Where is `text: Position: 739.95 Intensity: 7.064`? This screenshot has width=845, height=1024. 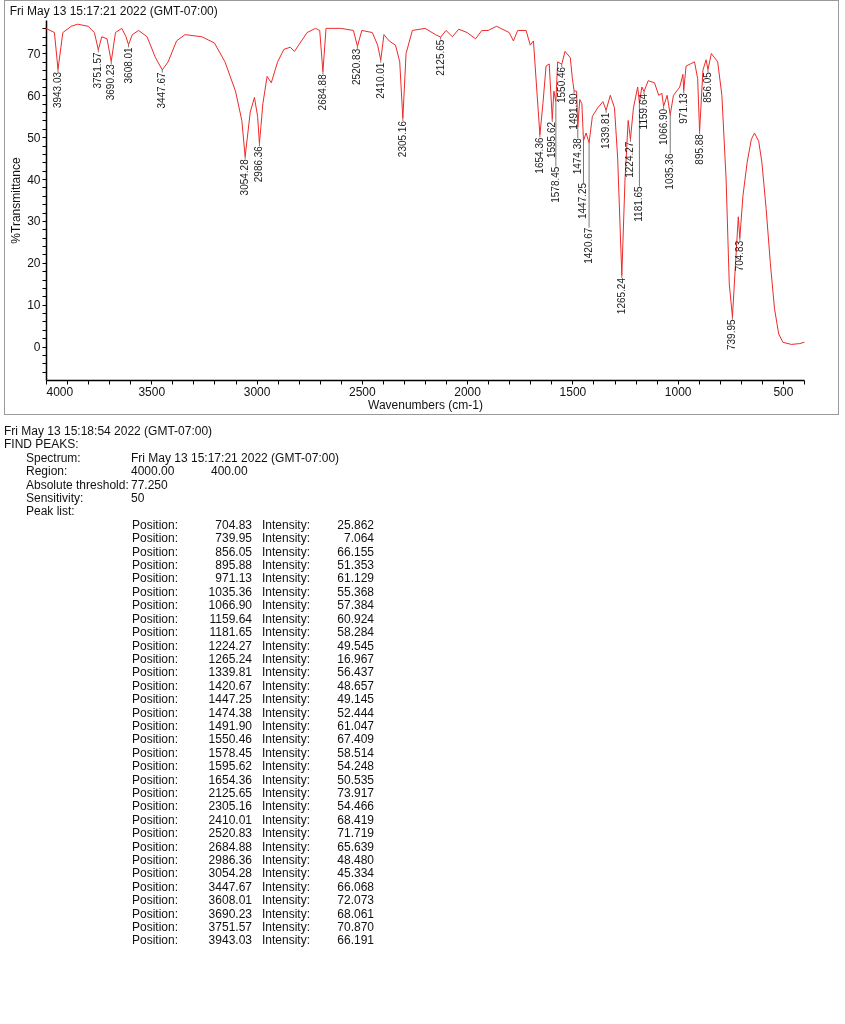 text: Position: 739.95 Intensity: 7.064 is located at coordinates (253, 538).